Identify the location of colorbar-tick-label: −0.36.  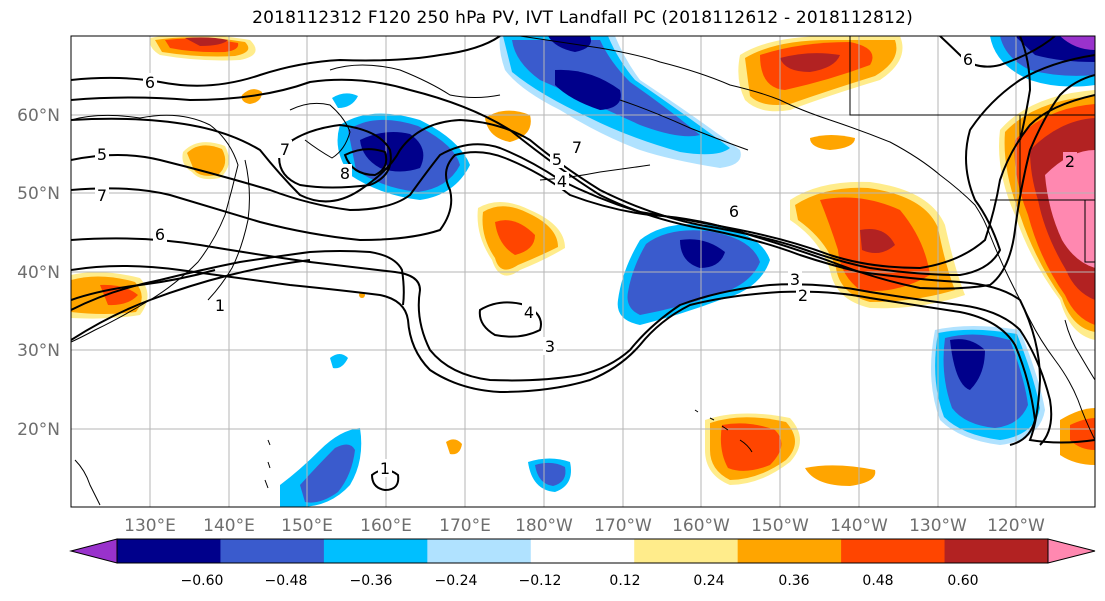
(371, 581).